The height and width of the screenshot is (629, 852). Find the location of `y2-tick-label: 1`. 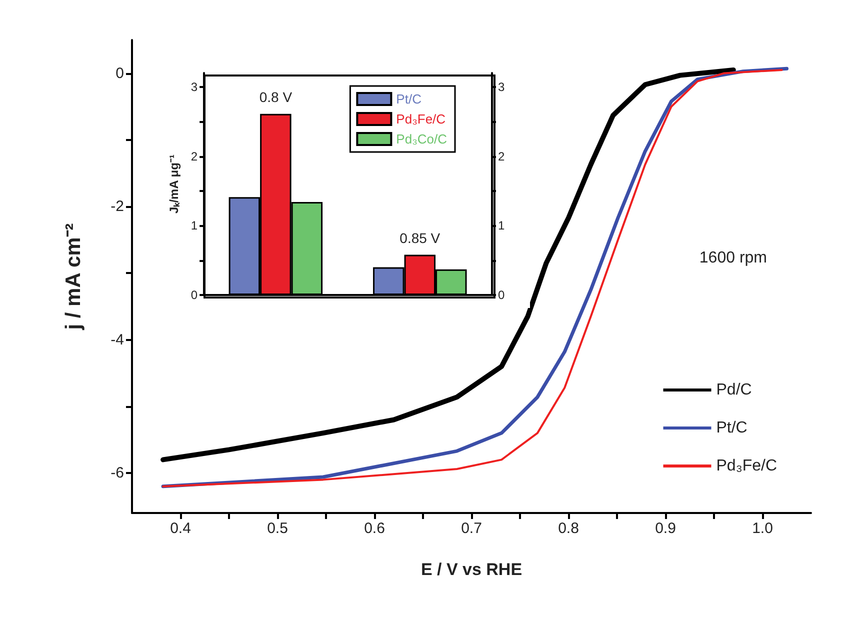

y2-tick-label: 1 is located at coordinates (501, 225).